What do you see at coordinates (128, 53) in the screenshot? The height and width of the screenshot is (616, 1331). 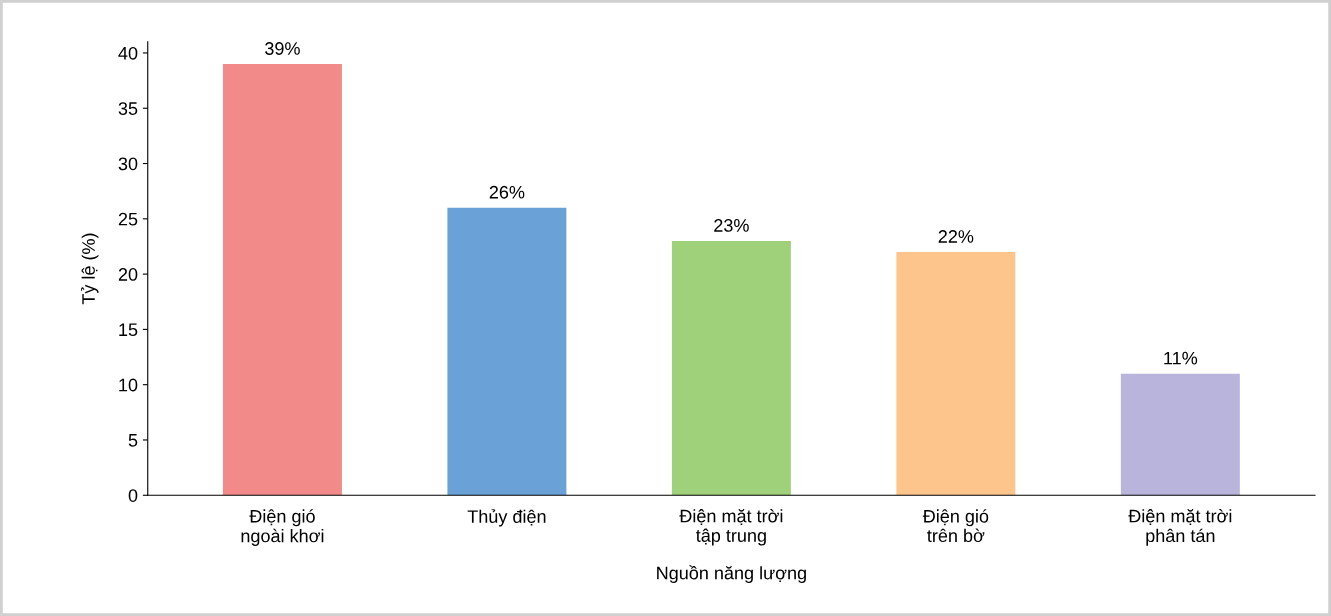 I see `y-tick-label: 40` at bounding box center [128, 53].